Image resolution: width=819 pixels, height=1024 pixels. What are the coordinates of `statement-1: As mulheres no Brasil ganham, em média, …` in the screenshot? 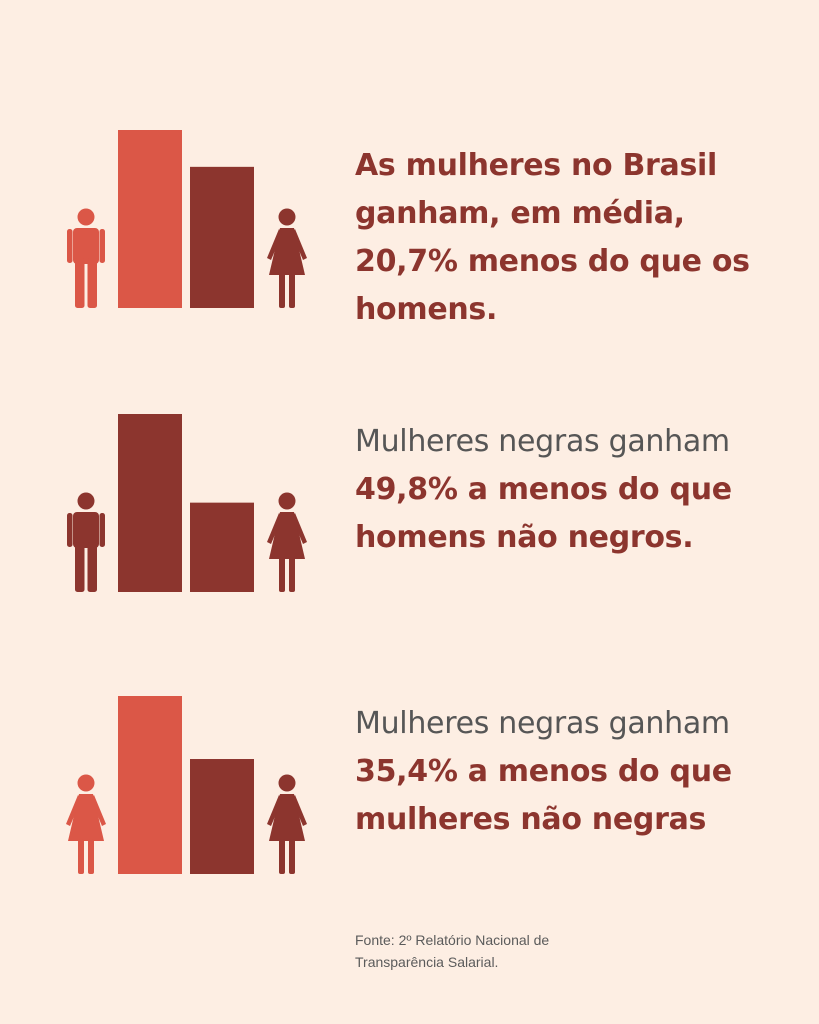 It's located at (575, 238).